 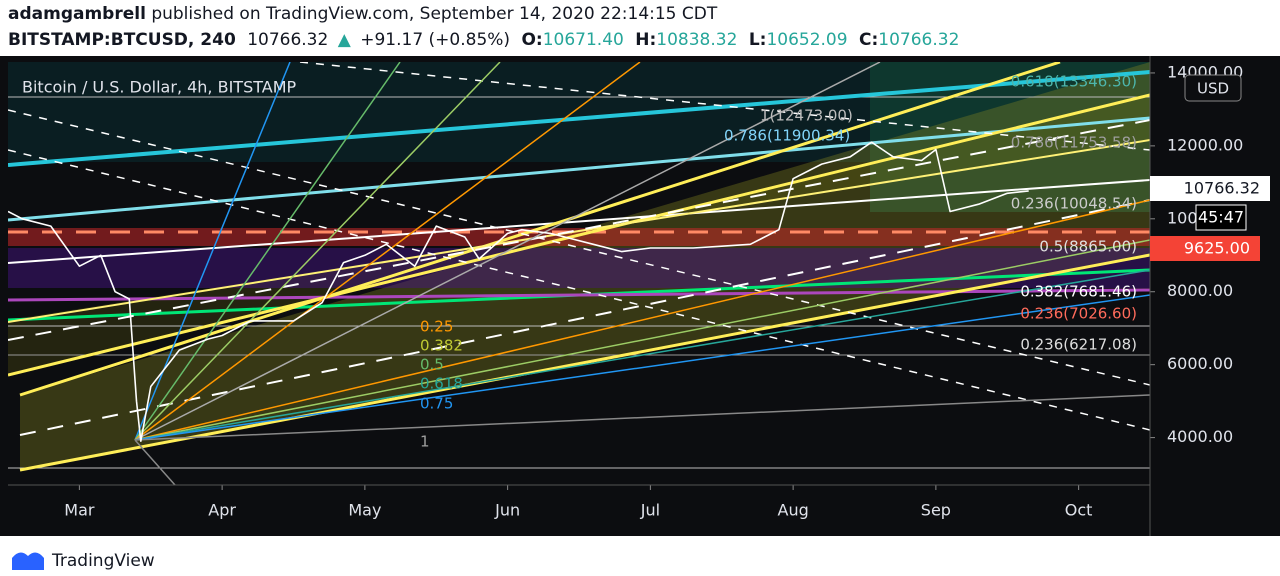 What do you see at coordinates (936, 510) in the screenshot?
I see `x-tick-label: Sep` at bounding box center [936, 510].